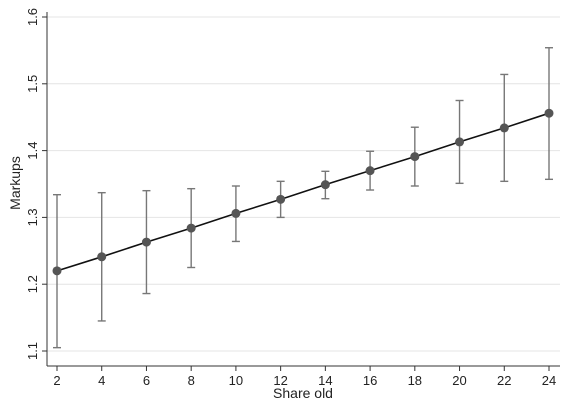 This screenshot has width=568, height=407. Describe the element at coordinates (32, 217) in the screenshot. I see `y-tick-label: 1.3` at that location.